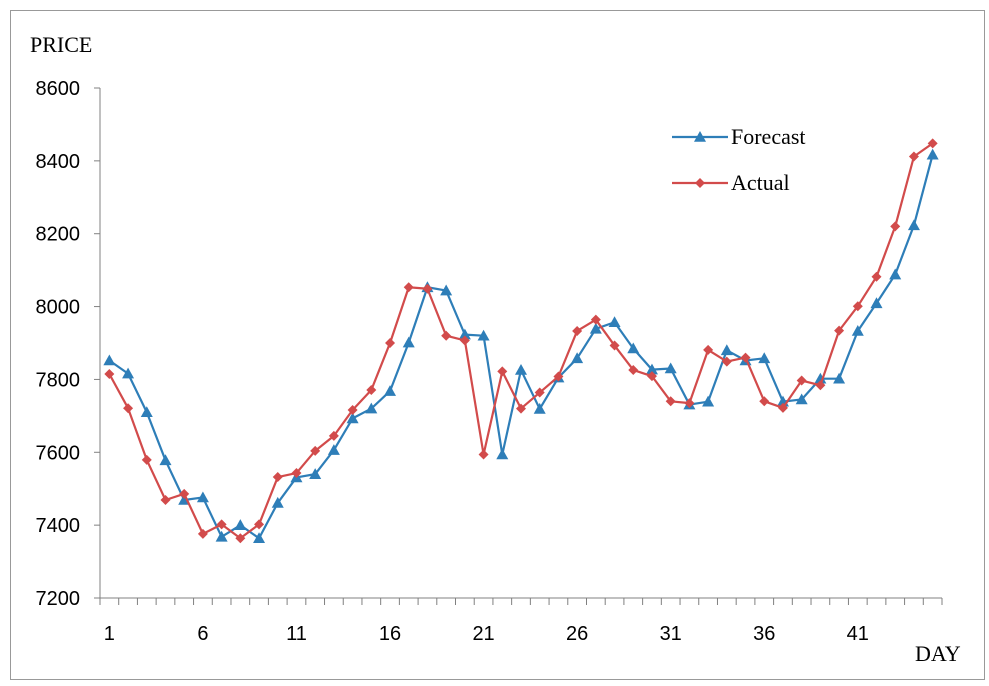 Image resolution: width=989 pixels, height=686 pixels. I want to click on y-tick-label: 8400, so click(58, 162).